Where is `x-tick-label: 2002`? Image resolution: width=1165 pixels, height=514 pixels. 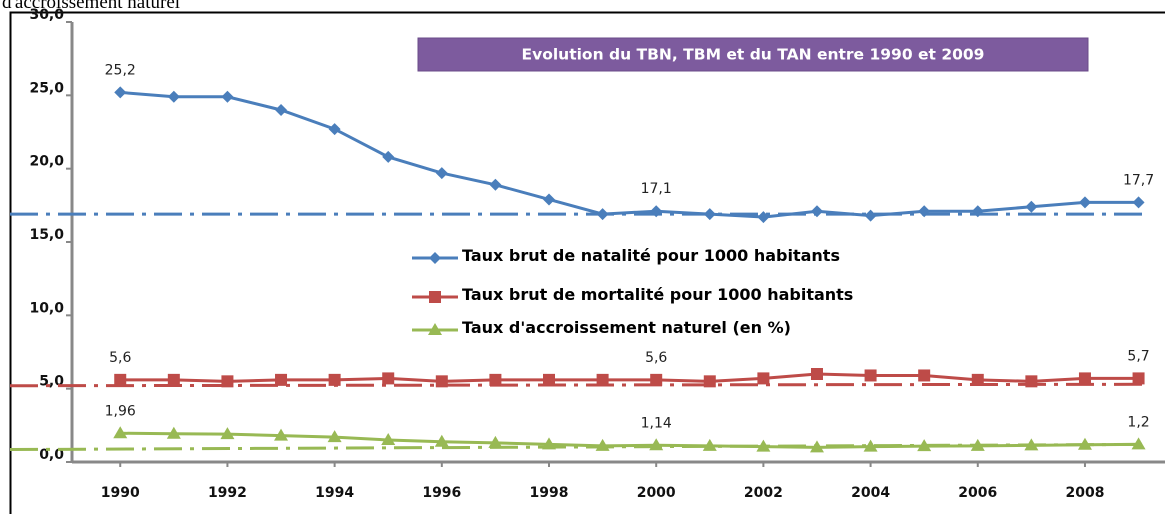
x-tick-label: 2002 is located at coordinates (763, 493).